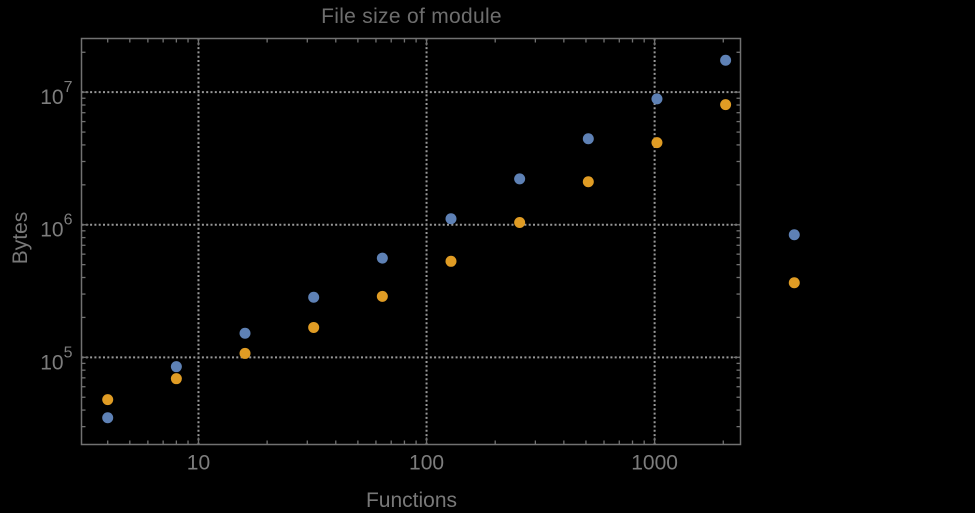  I want to click on y-tick-labels: 10⁵ 10⁶ 10⁷, so click(56, 226).